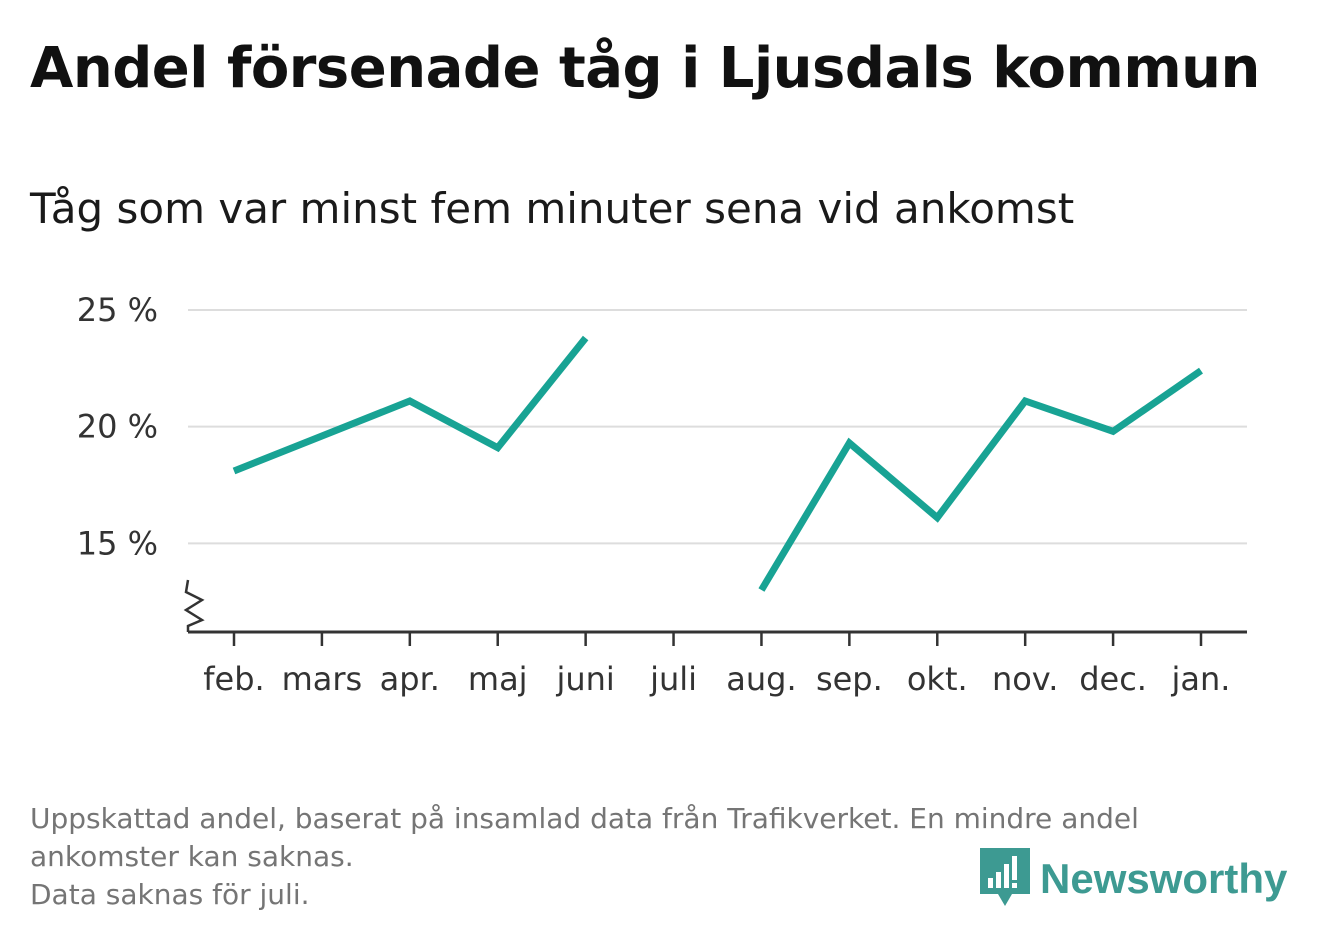 This screenshot has height=939, width=1322. Describe the element at coordinates (194, 605) in the screenshot. I see `axis-break-icon` at that location.